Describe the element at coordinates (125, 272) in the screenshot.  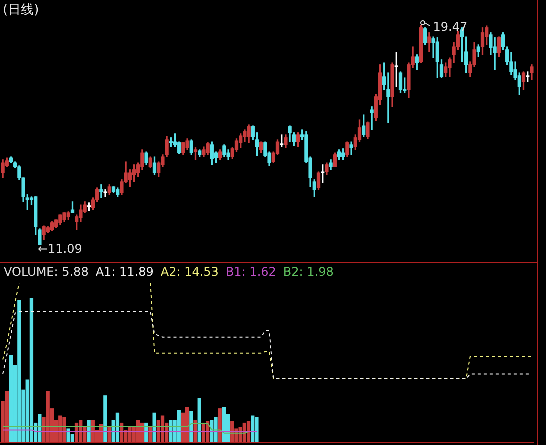
I see `text: A1: 11.89` at that location.